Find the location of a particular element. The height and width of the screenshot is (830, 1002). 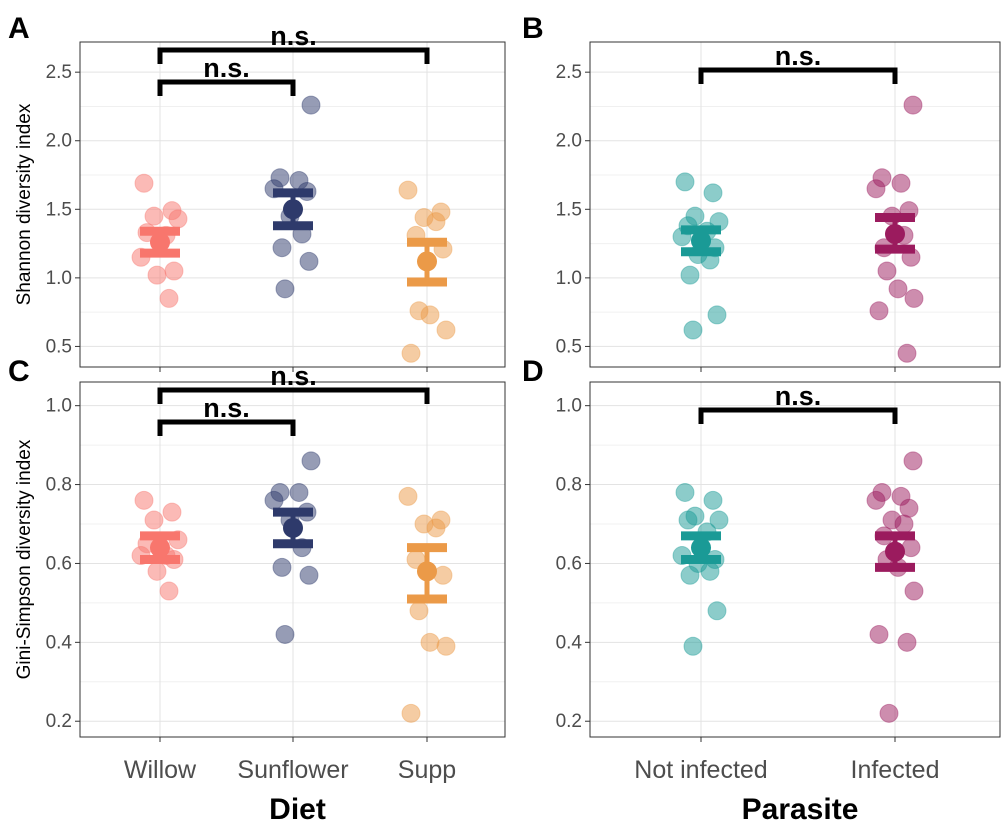

series-not-infected is located at coordinates (700, 569).